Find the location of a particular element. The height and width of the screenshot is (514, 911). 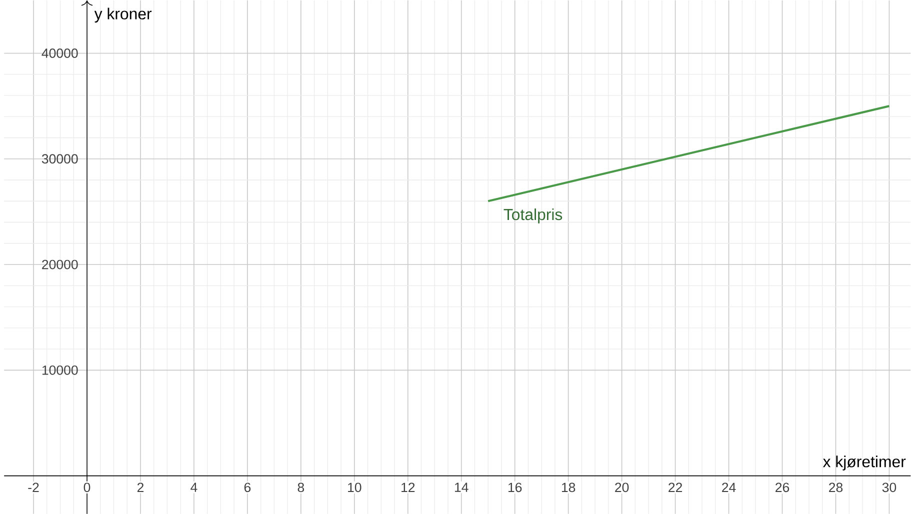

x-tick-label: 6 is located at coordinates (247, 487).